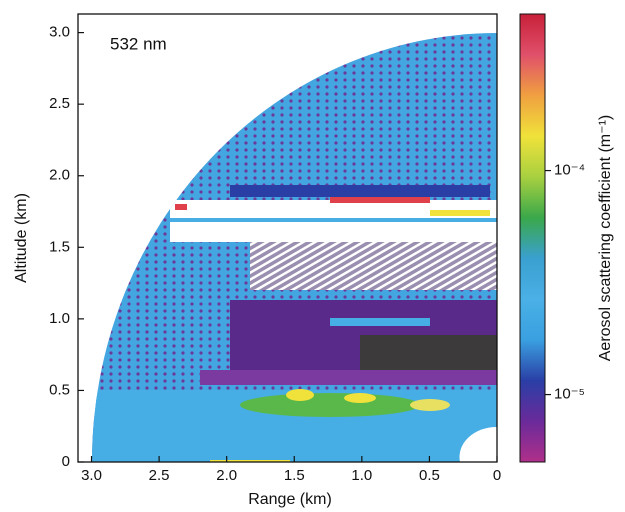  What do you see at coordinates (59, 32) in the screenshot?
I see `y-tick-label: 3.0` at bounding box center [59, 32].